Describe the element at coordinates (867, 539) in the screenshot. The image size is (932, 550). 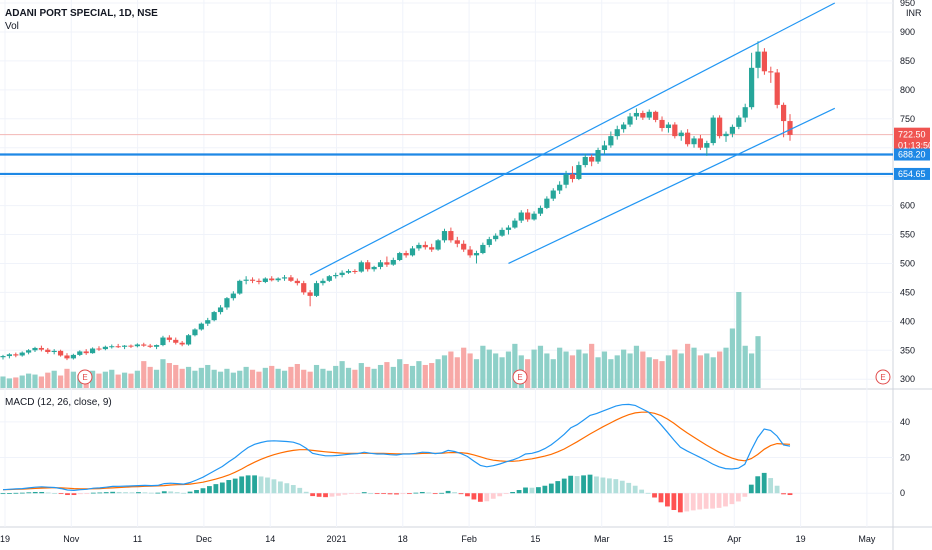
I see `time-tick-label: May` at that location.